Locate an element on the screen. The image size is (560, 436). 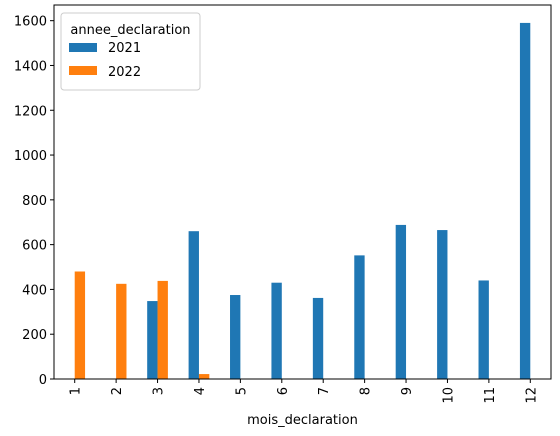
x-tick-label: 4 is located at coordinates (200, 391).